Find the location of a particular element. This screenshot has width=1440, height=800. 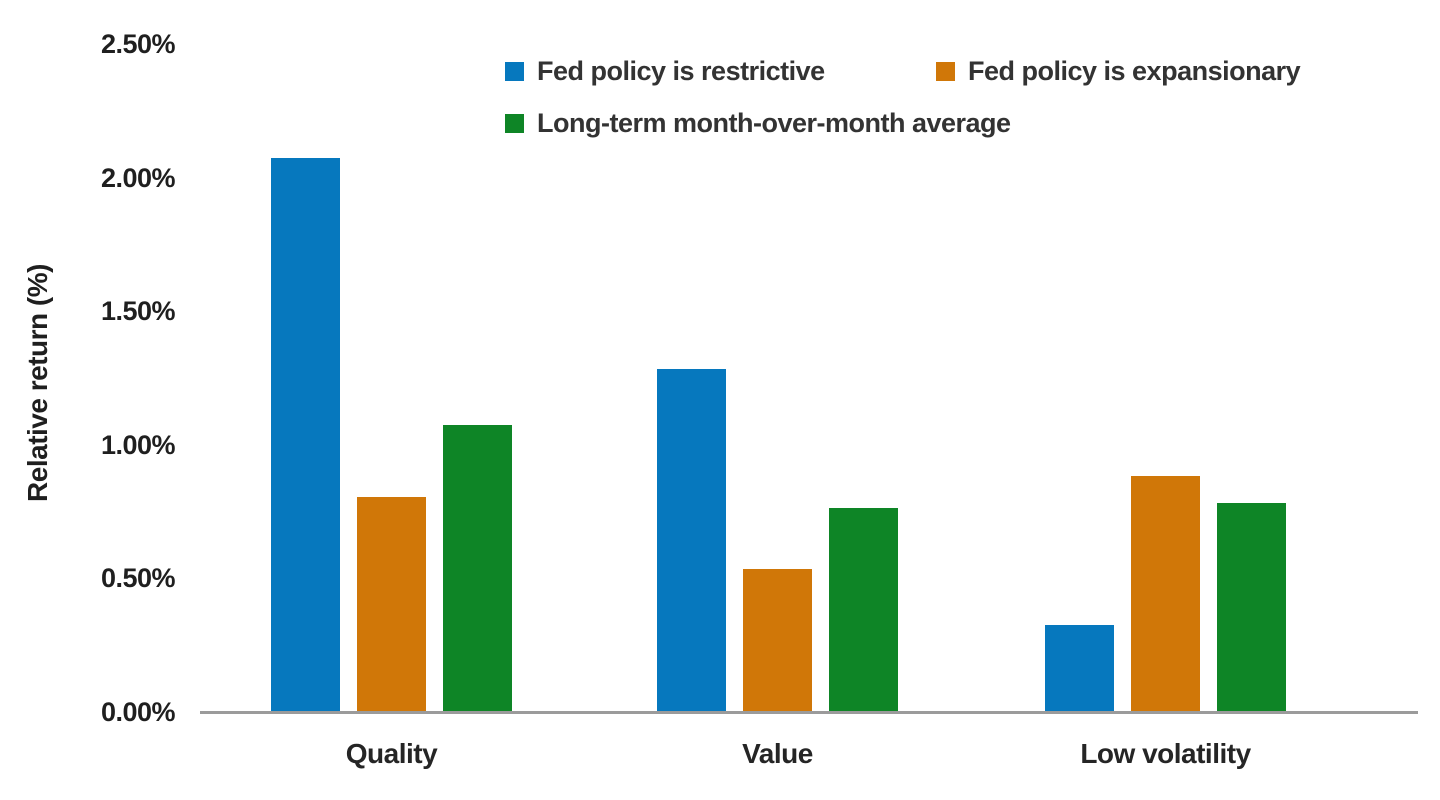

legend-label: Long-term month-over-month average is located at coordinates (774, 122).